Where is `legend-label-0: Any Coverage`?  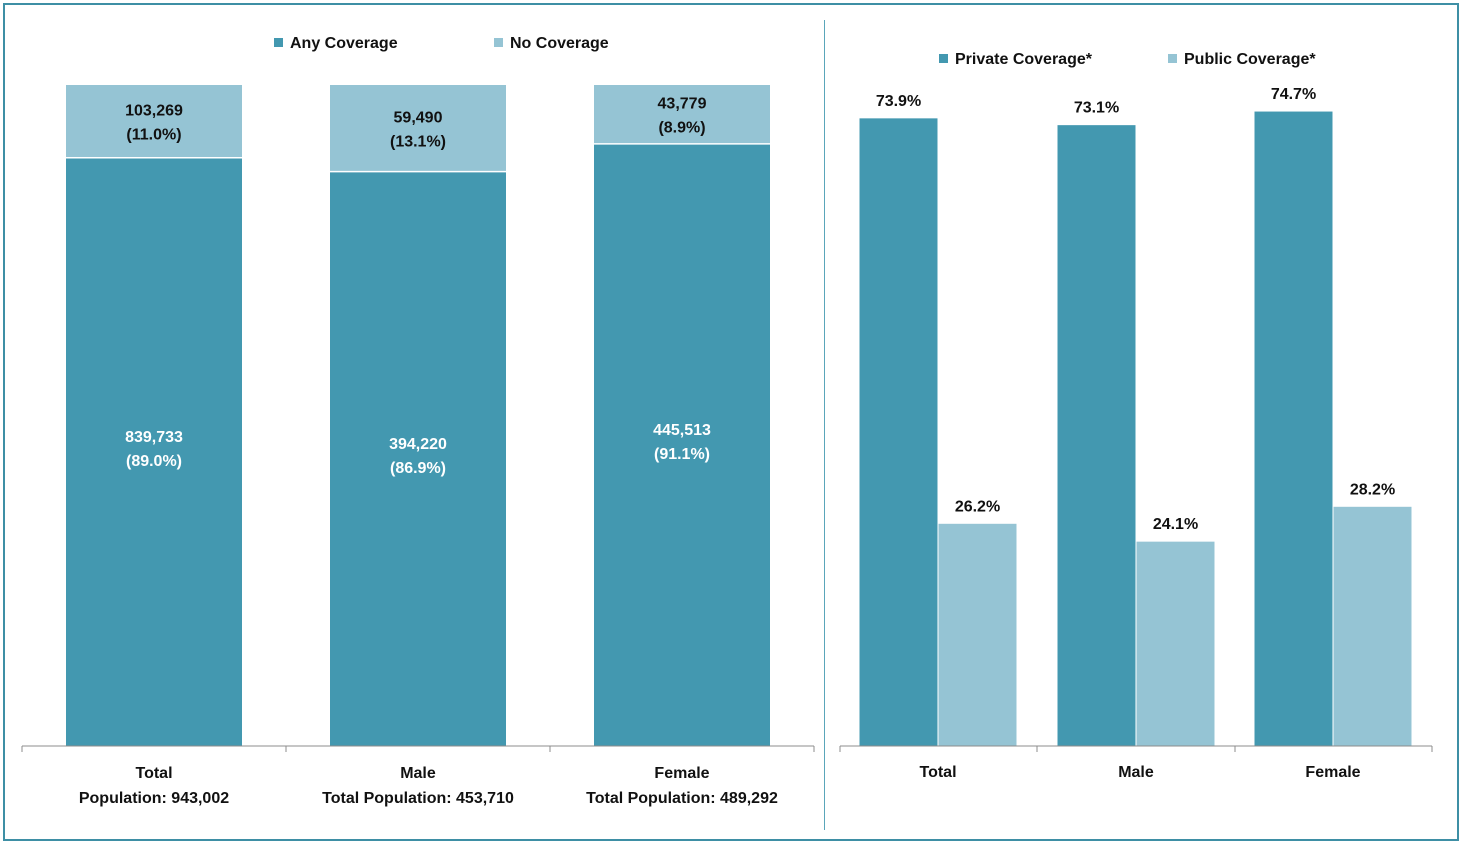
legend-label-0: Any Coverage is located at coordinates (344, 43).